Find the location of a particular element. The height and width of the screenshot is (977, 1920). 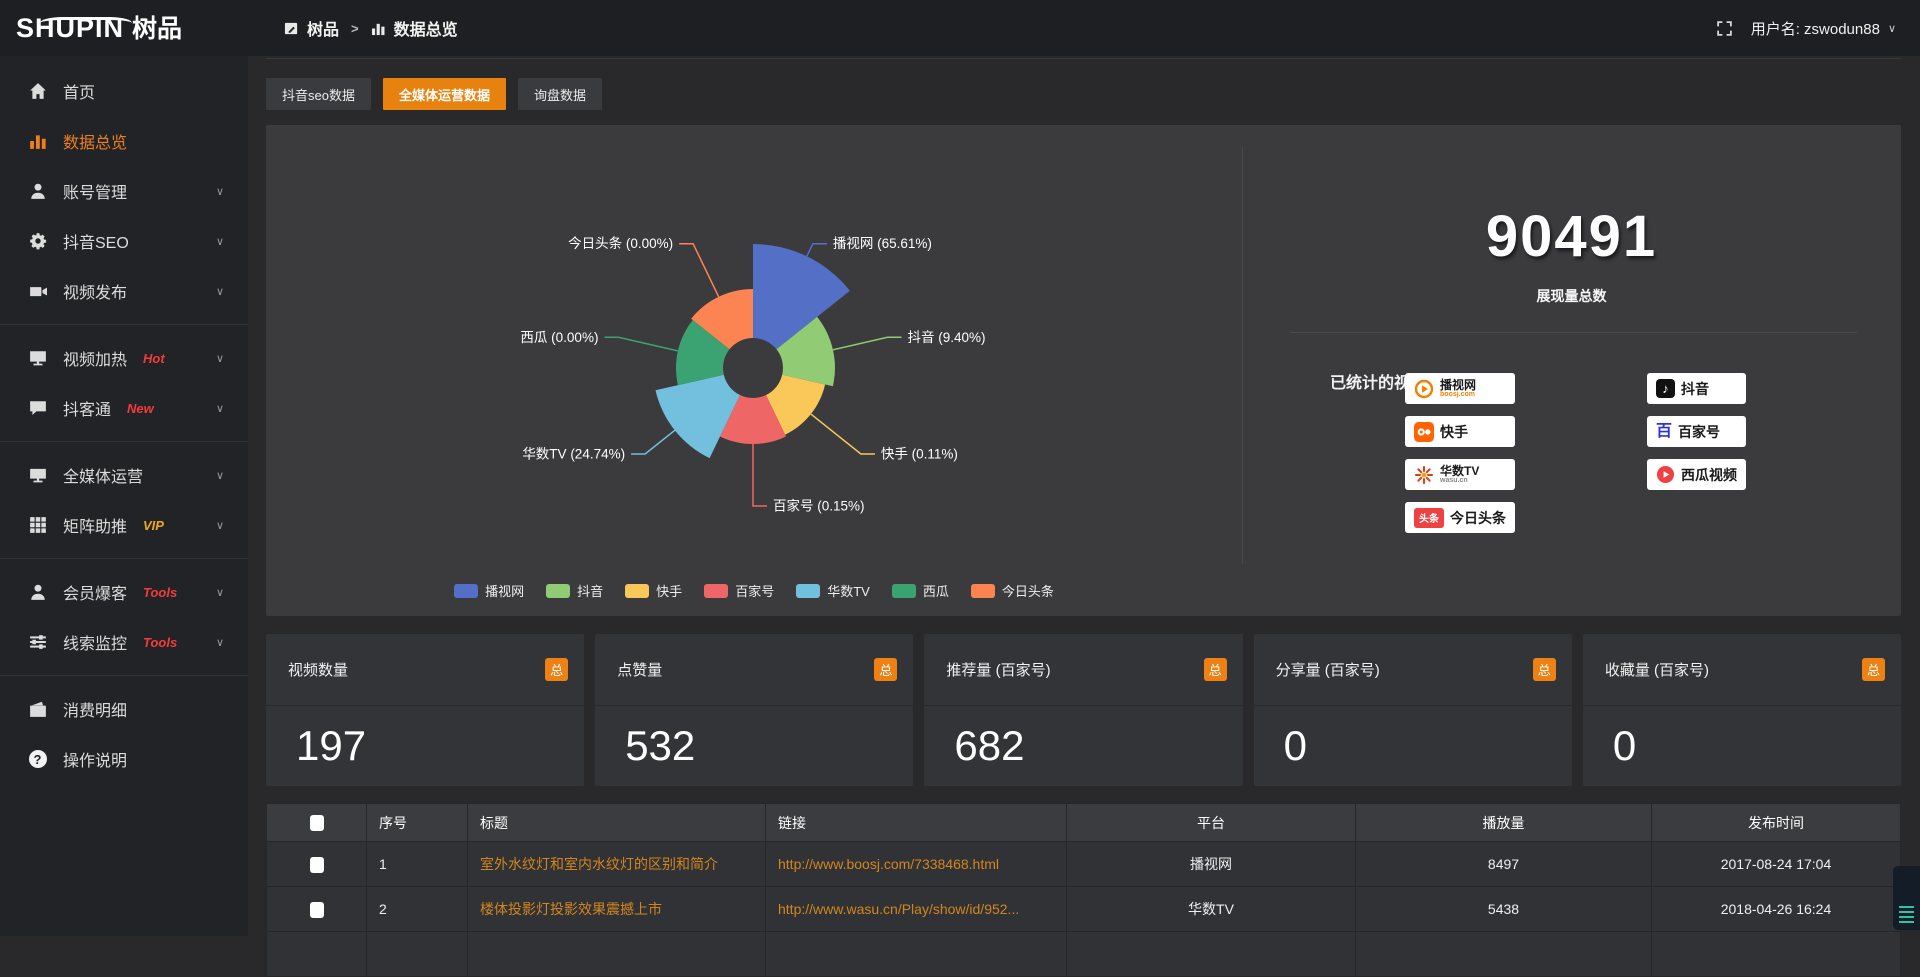

stat-card-value: 682 is located at coordinates (1083, 738).